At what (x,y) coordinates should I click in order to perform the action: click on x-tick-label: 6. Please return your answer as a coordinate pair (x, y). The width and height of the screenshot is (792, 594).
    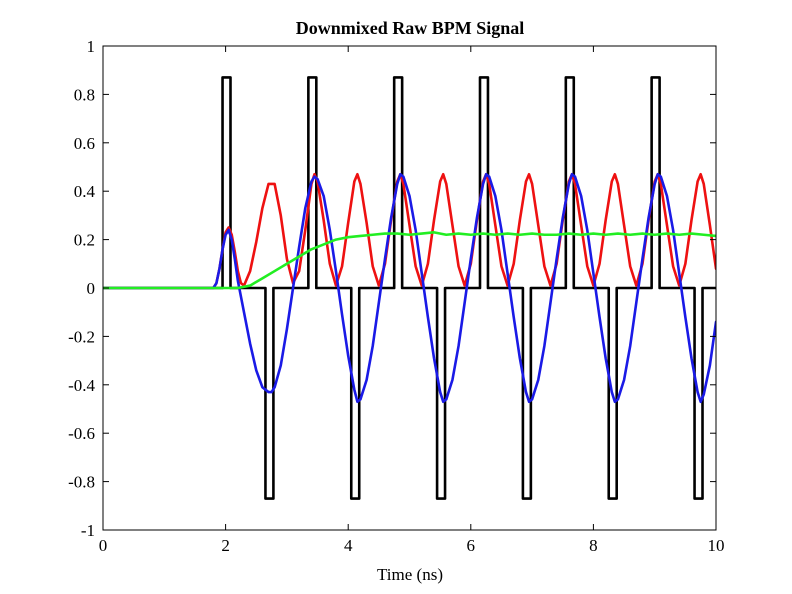
    Looking at the image, I should click on (471, 545).